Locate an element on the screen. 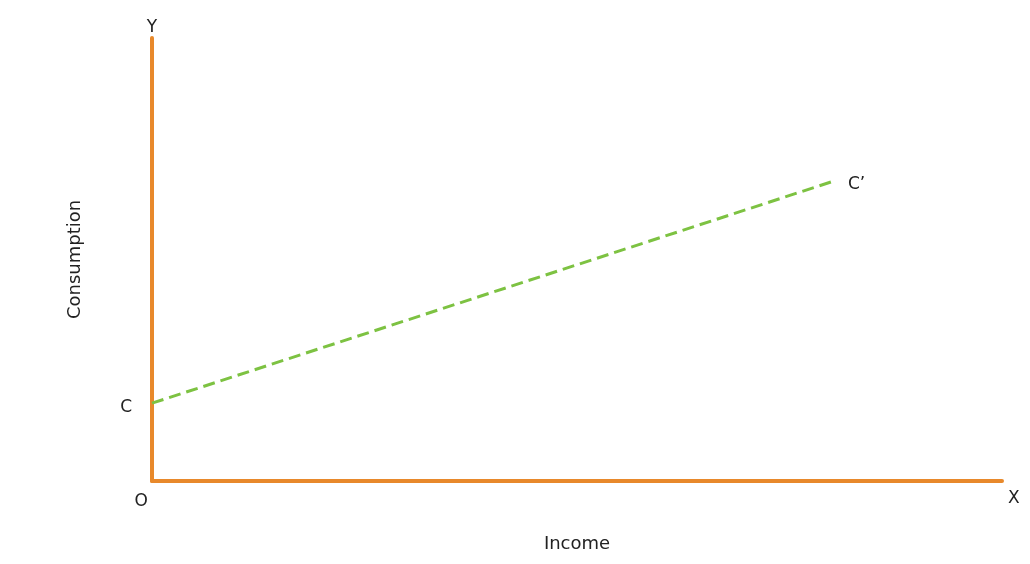  text: Y is located at coordinates (151, 25).